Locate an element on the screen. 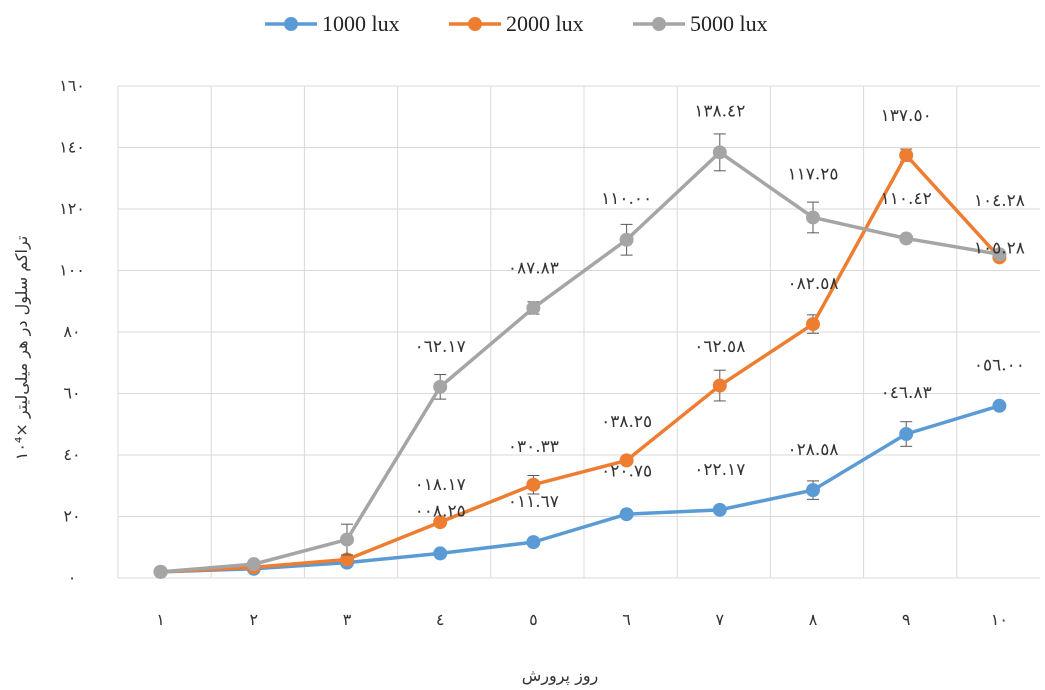 The height and width of the screenshot is (690, 1045). data-label: ٠٤٦.٨٣ is located at coordinates (906, 393).